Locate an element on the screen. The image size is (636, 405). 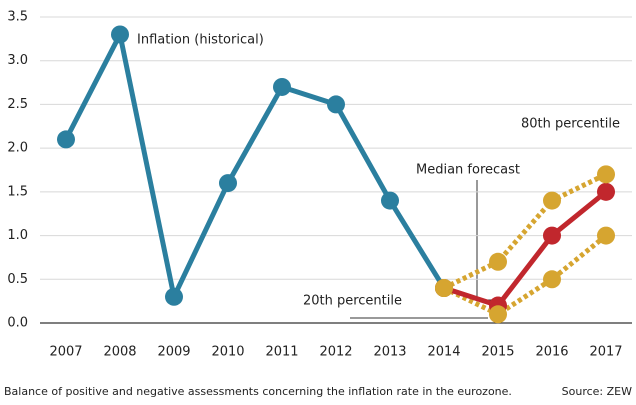
y-tick-label: 0.5 is located at coordinates (17, 279).